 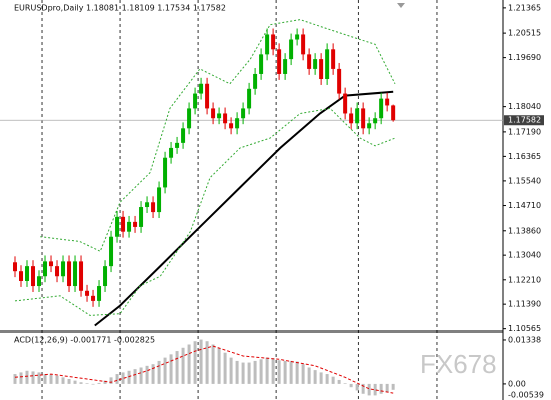 What do you see at coordinates (524, 57) in the screenshot?
I see `y-tick-label: 1.19690` at bounding box center [524, 57].